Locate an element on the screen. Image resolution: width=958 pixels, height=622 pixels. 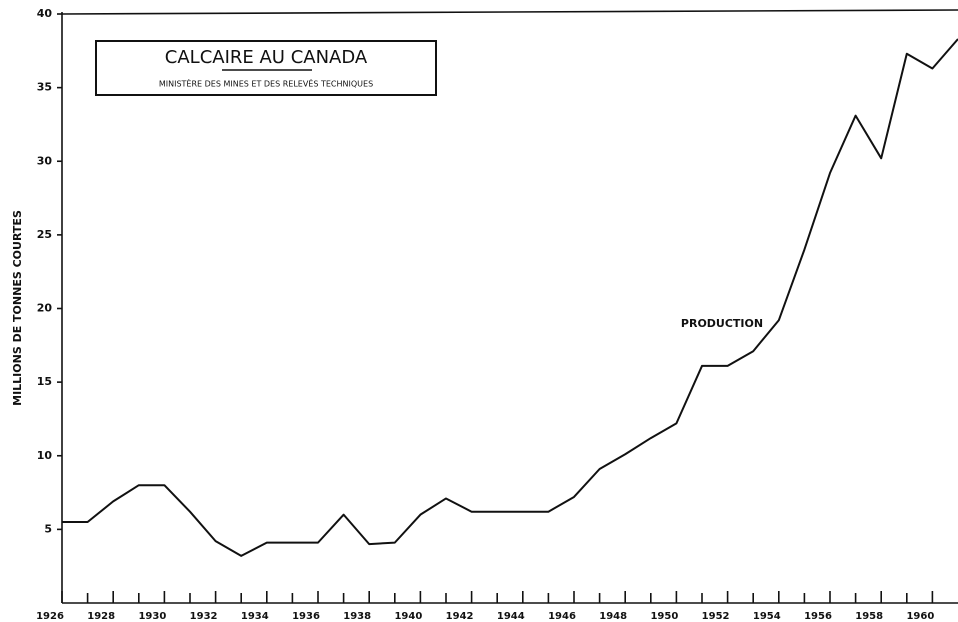
x-tick-label: 1960 is located at coordinates (920, 616).